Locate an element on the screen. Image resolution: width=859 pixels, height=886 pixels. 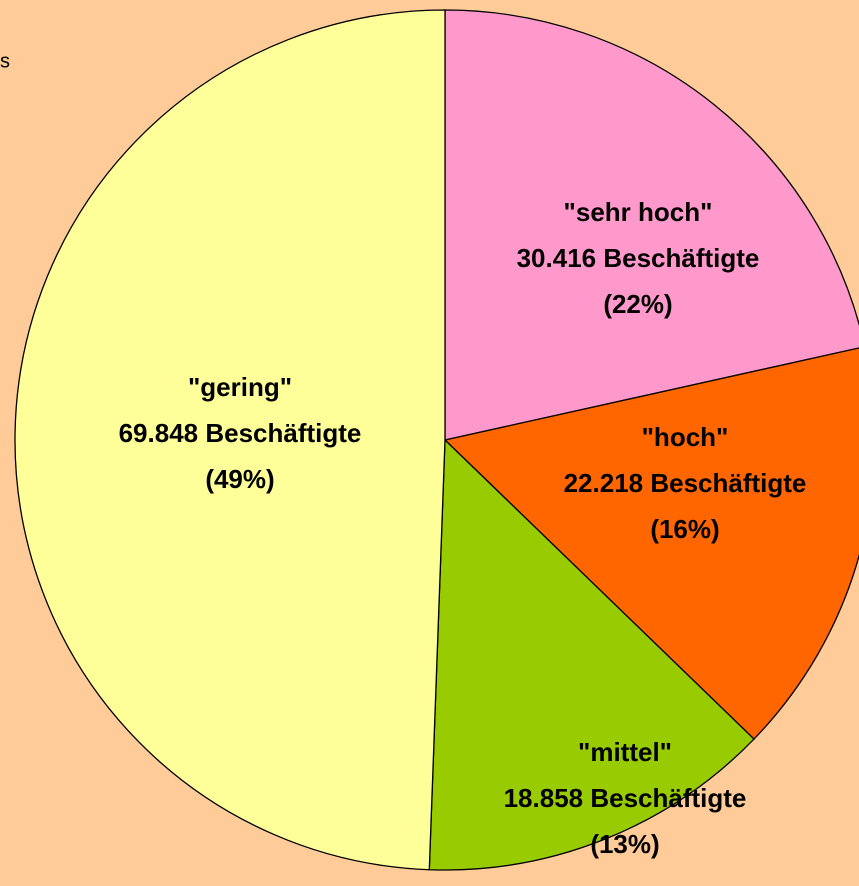
slice-name: "gering" is located at coordinates (240, 387).